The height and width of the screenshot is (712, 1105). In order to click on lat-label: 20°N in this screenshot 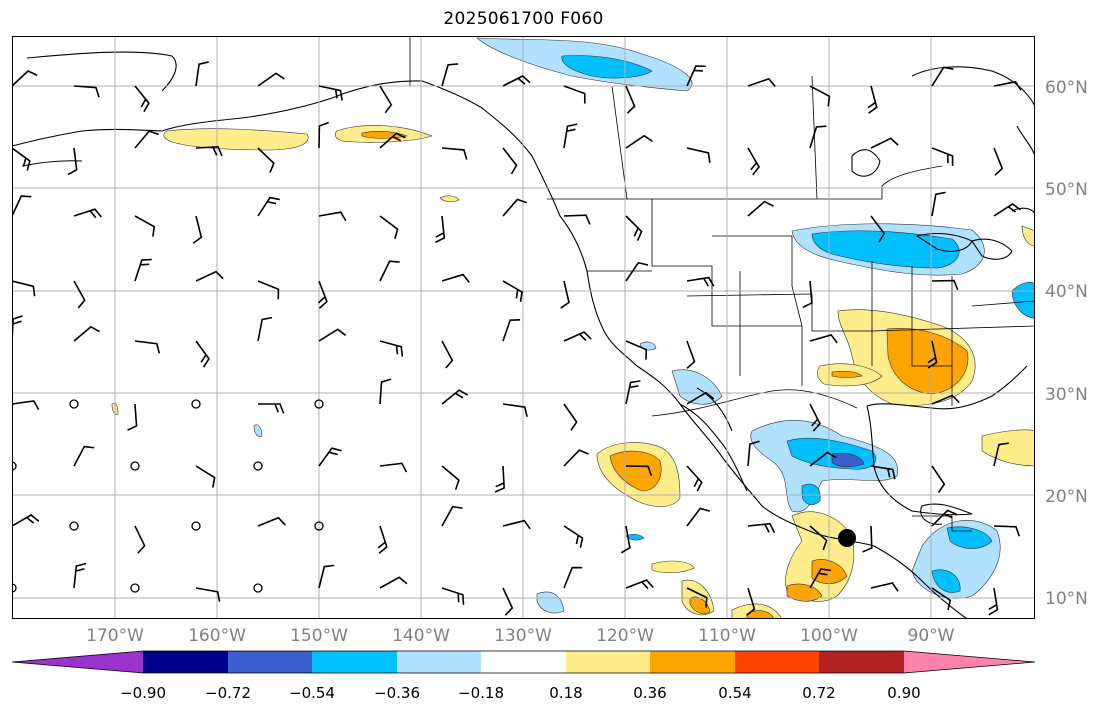, I will do `click(1066, 497)`.